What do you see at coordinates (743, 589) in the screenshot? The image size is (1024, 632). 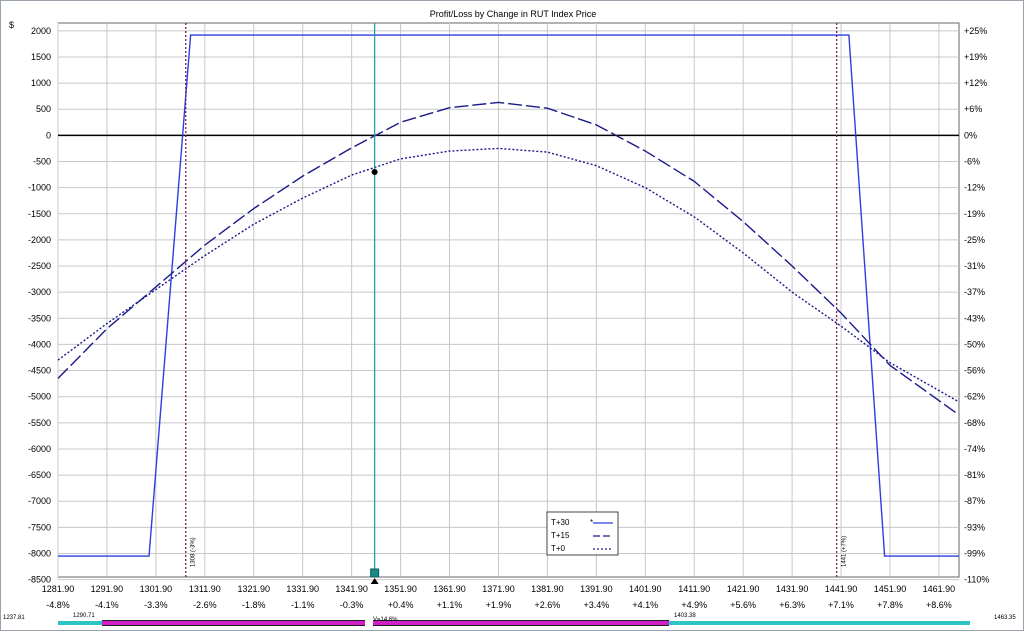 I see `x-tick-price-label: 1421.90` at bounding box center [743, 589].